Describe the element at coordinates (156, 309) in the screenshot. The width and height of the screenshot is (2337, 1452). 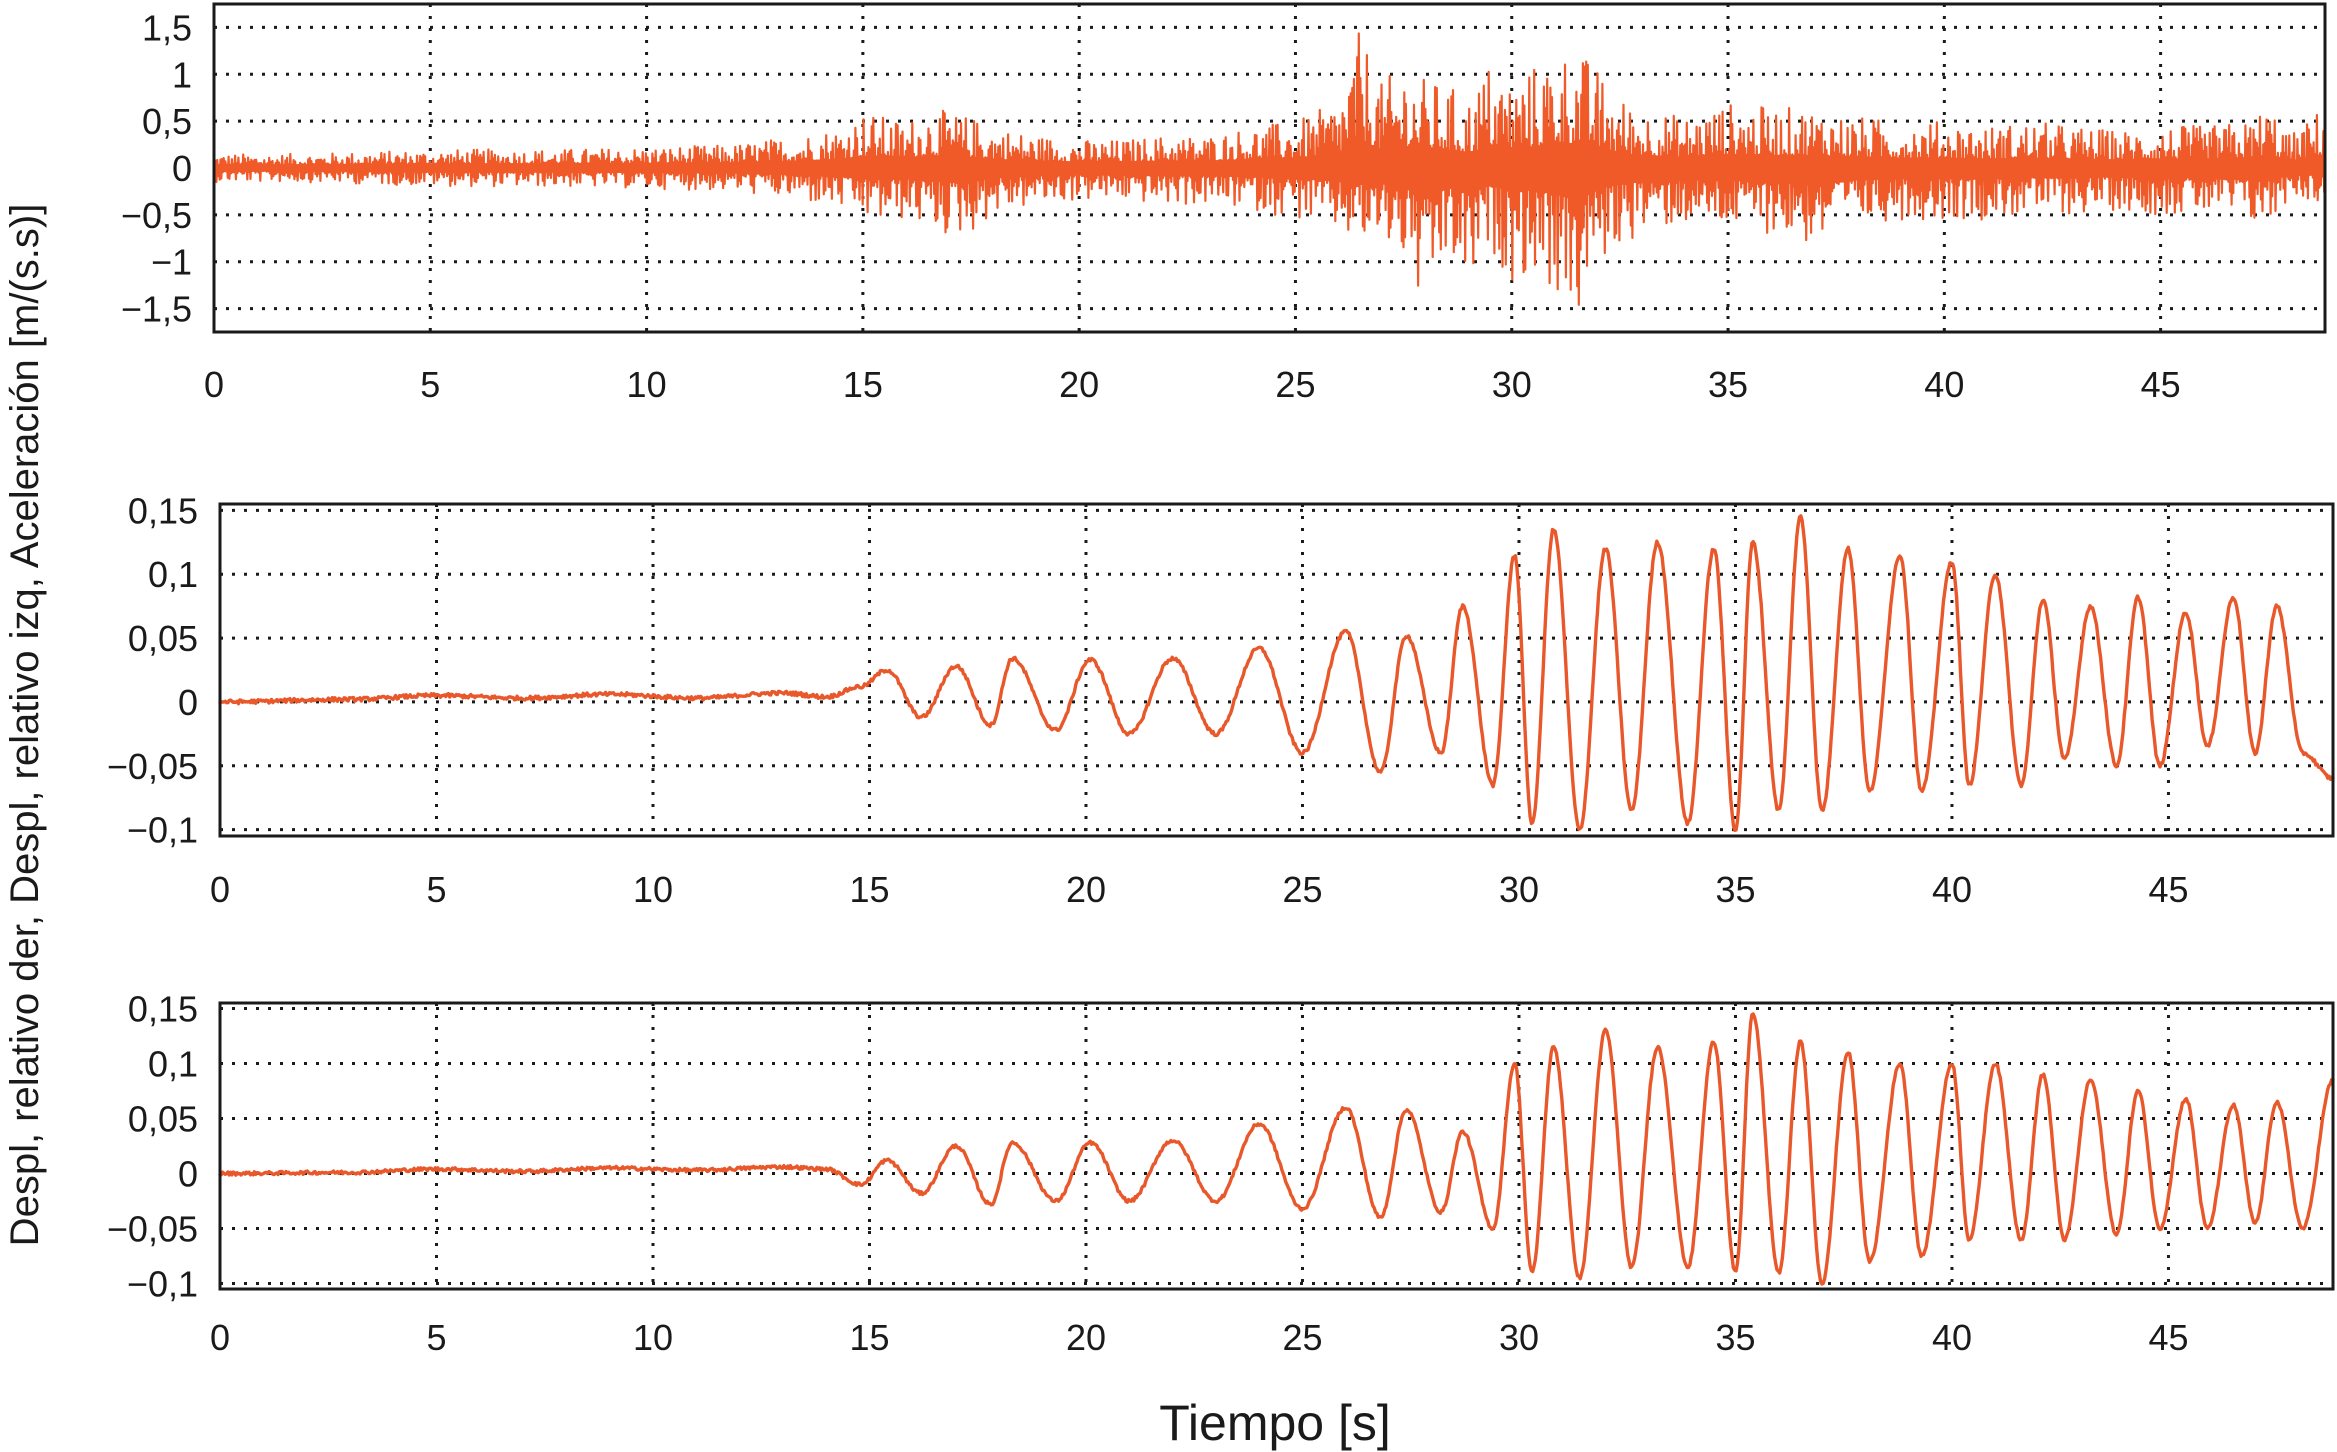
I see `y-tick-label: −1,5` at that location.